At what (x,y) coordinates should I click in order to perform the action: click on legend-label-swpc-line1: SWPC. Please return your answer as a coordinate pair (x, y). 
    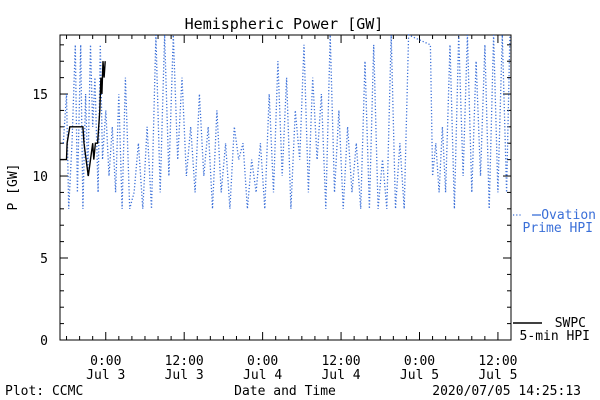
    Looking at the image, I should click on (570, 323).